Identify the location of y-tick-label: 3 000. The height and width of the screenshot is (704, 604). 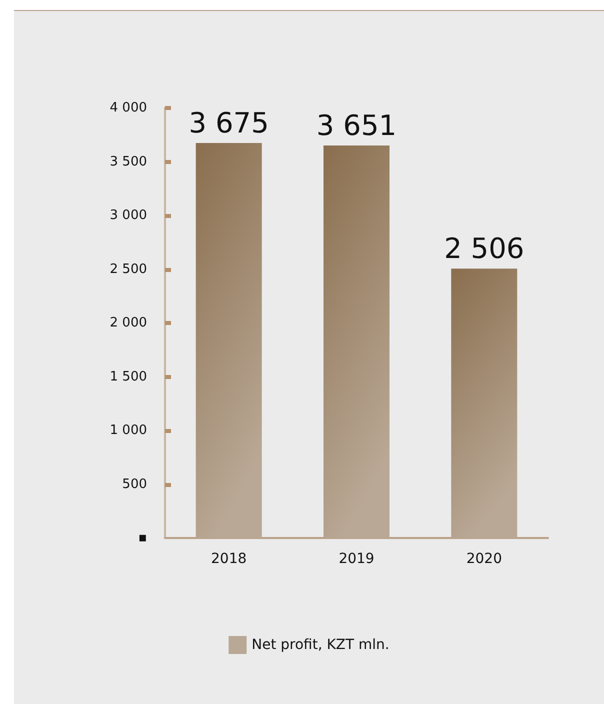
(128, 215).